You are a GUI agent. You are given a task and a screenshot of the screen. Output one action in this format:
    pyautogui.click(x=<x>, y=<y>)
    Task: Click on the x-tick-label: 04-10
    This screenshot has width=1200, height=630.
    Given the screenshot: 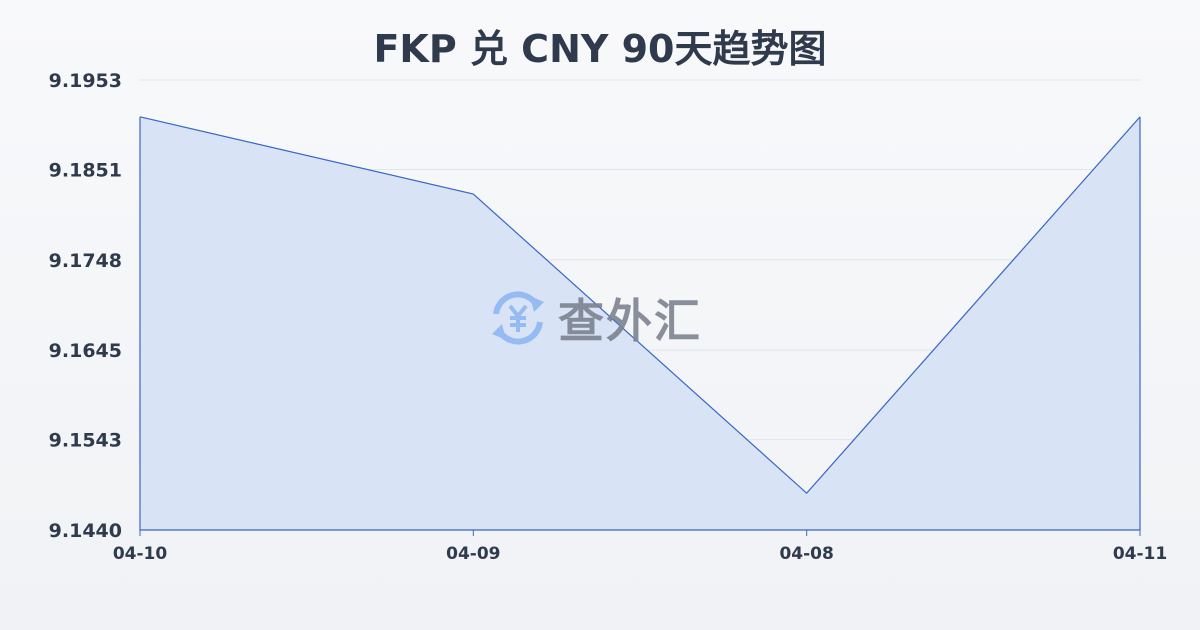 What is the action you would take?
    pyautogui.click(x=140, y=554)
    